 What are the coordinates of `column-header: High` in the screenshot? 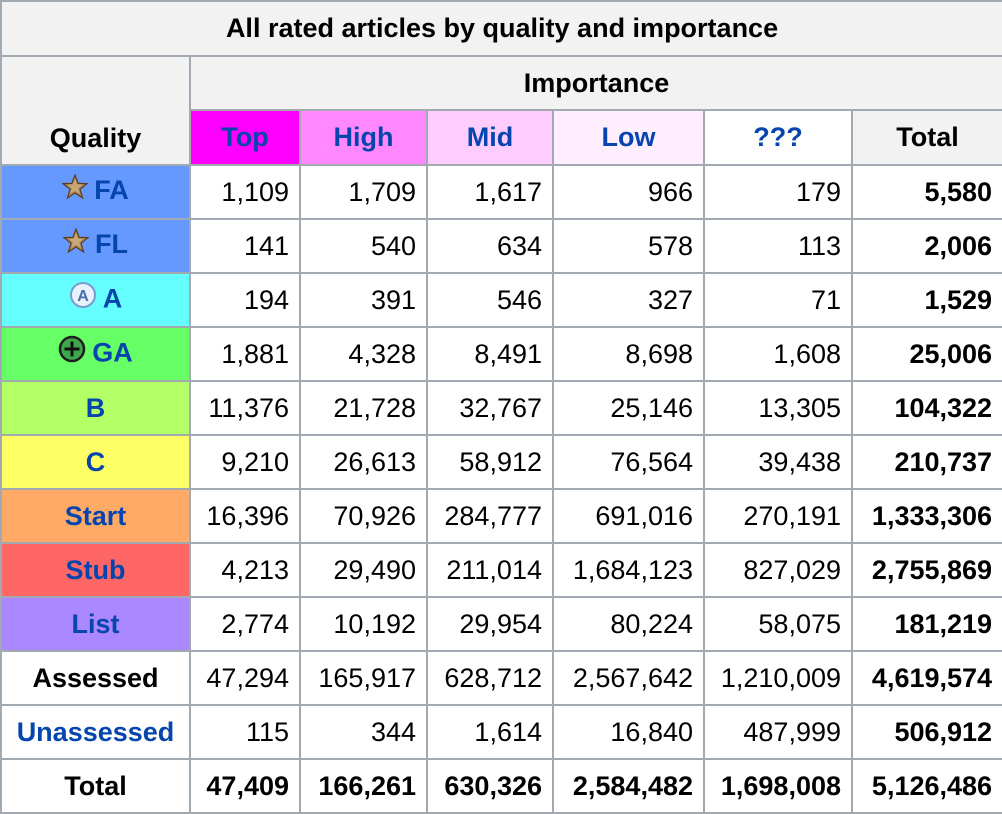 It's located at (363, 137).